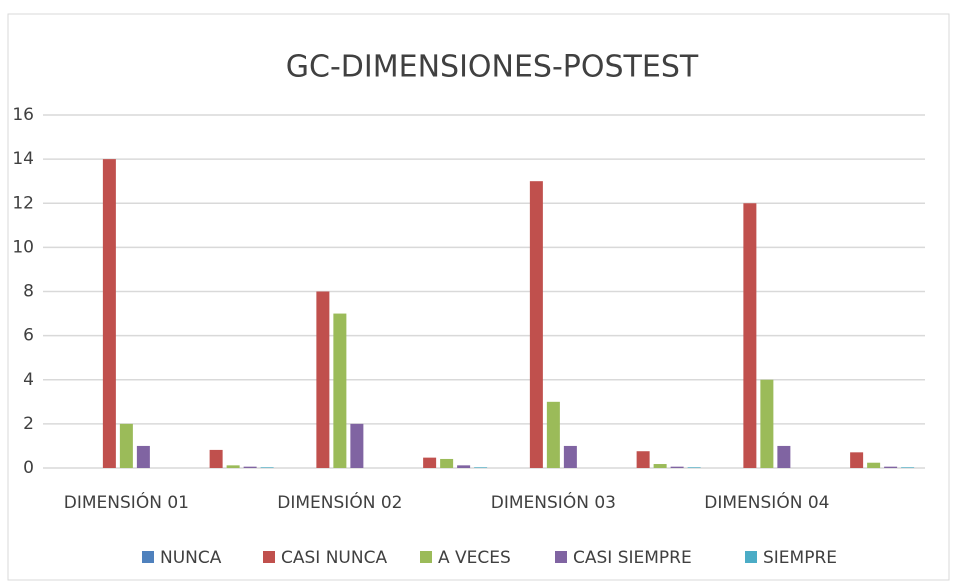 Image resolution: width=957 pixels, height=582 pixels. Describe the element at coordinates (23, 203) in the screenshot. I see `y-tick-label: 12` at that location.